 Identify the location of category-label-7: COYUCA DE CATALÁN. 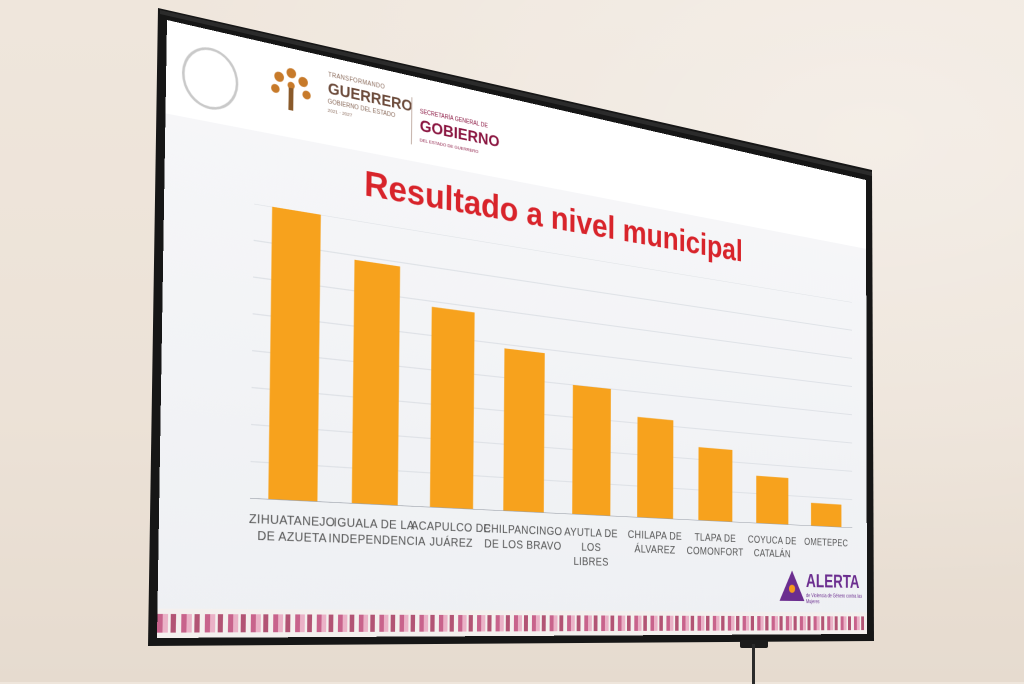
(771, 547).